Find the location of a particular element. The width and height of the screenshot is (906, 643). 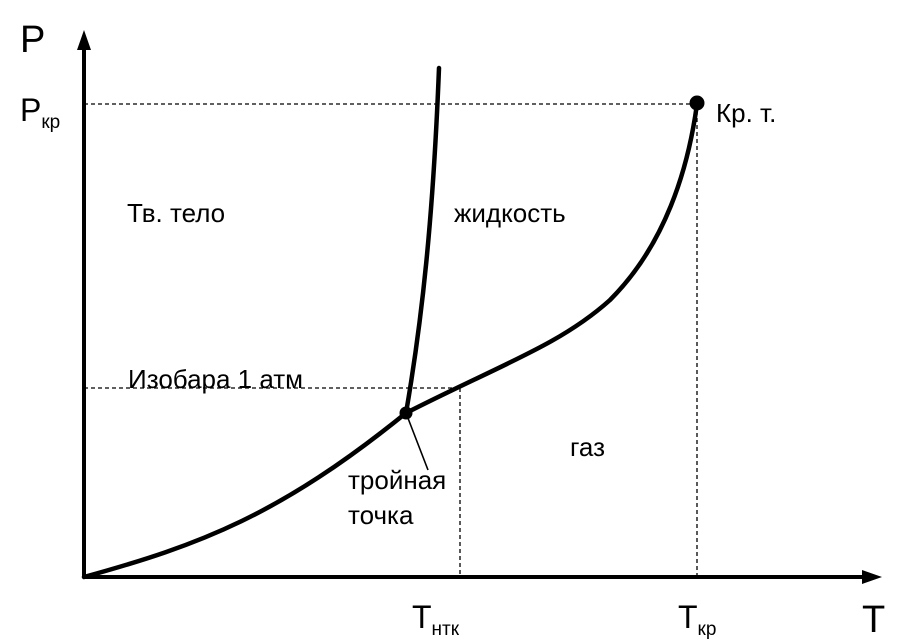

triple-point-label-line1: тройная is located at coordinates (397, 480).